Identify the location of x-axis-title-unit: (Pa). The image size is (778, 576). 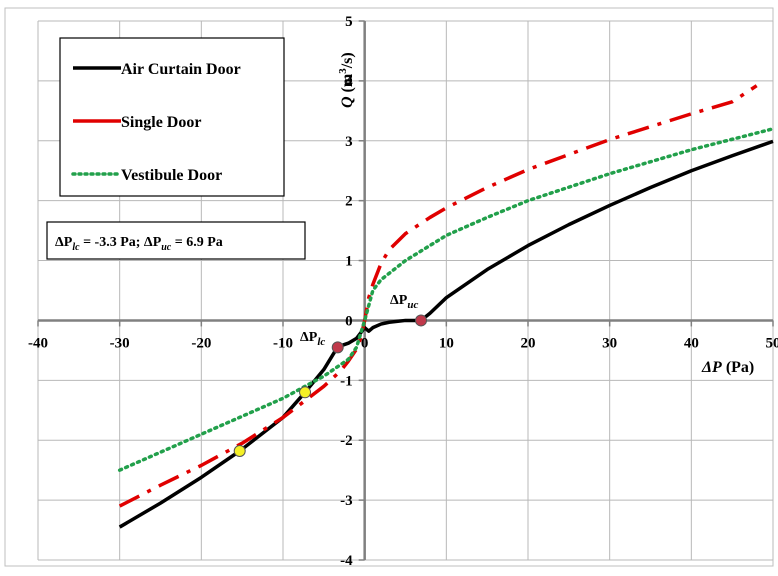
(738, 367).